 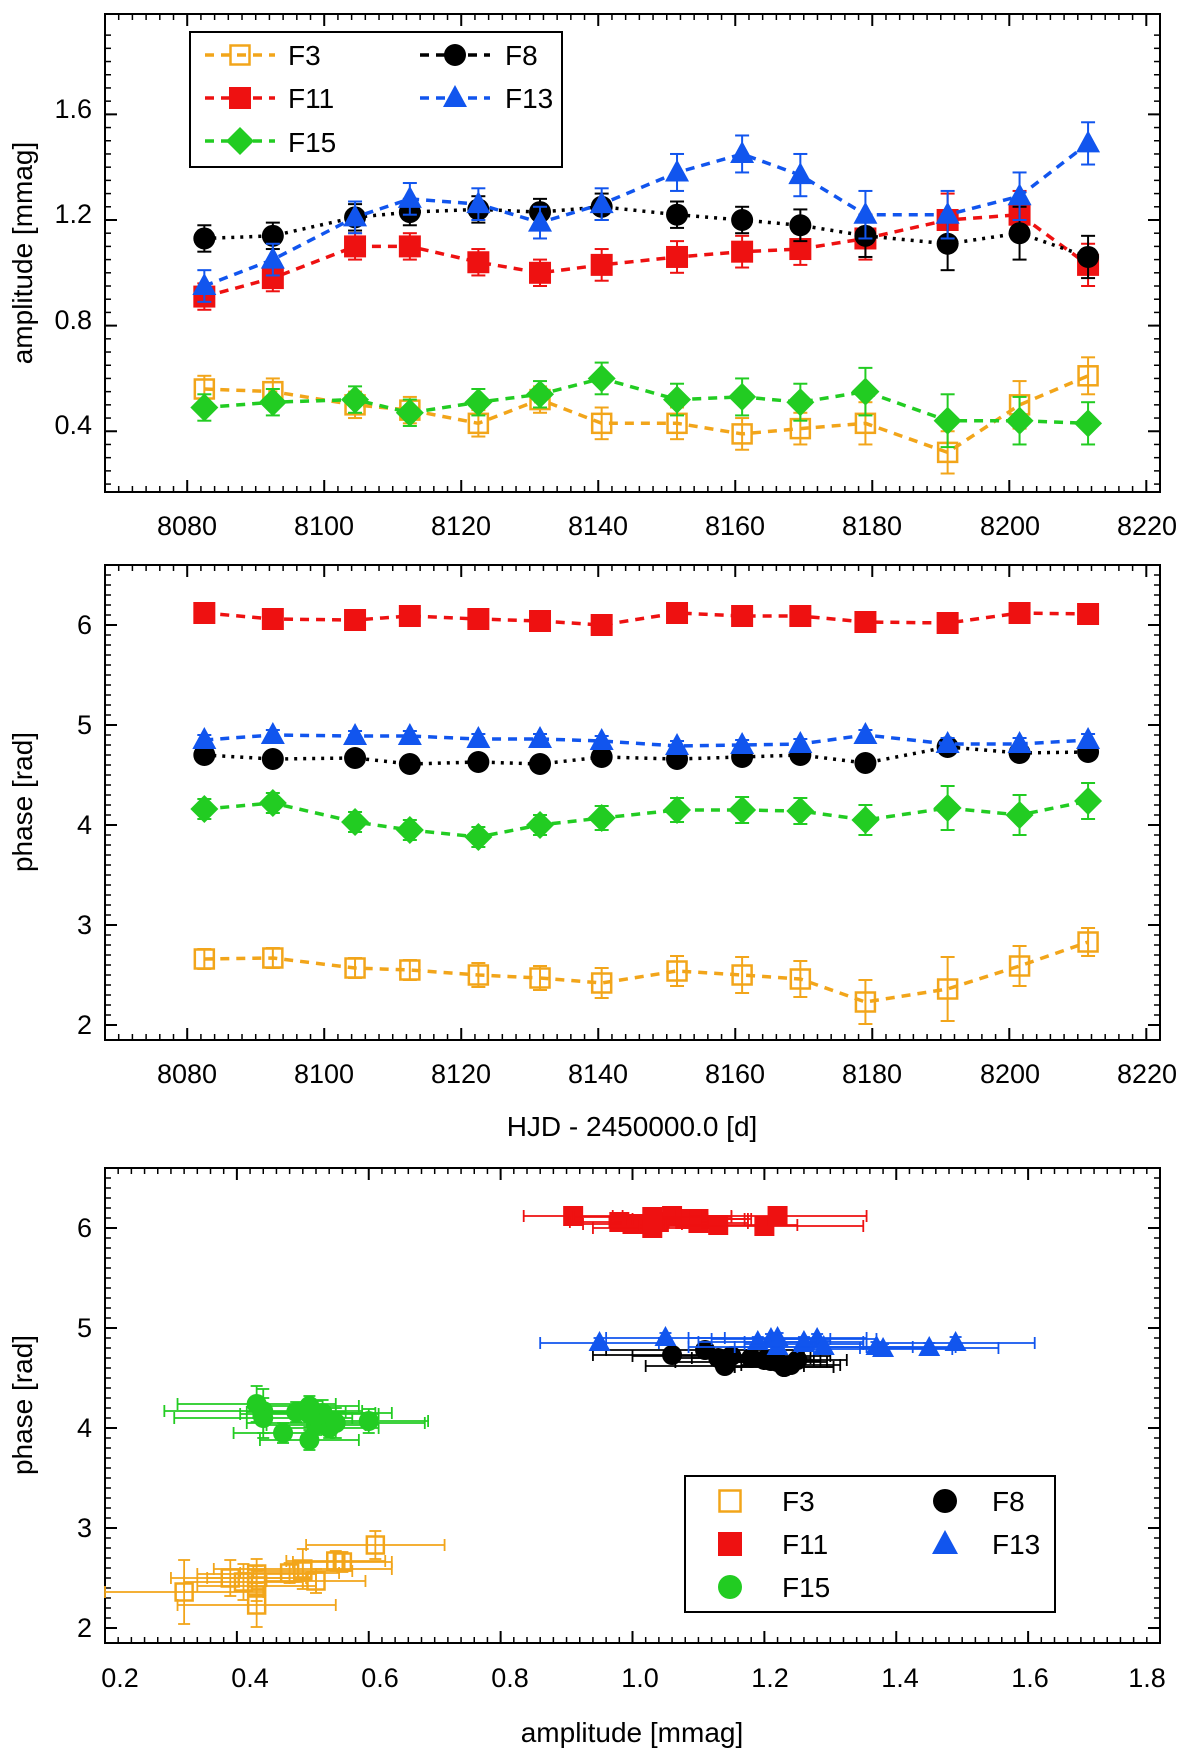 I want to click on p1-ytick-label: 0.4, so click(x=73, y=425).